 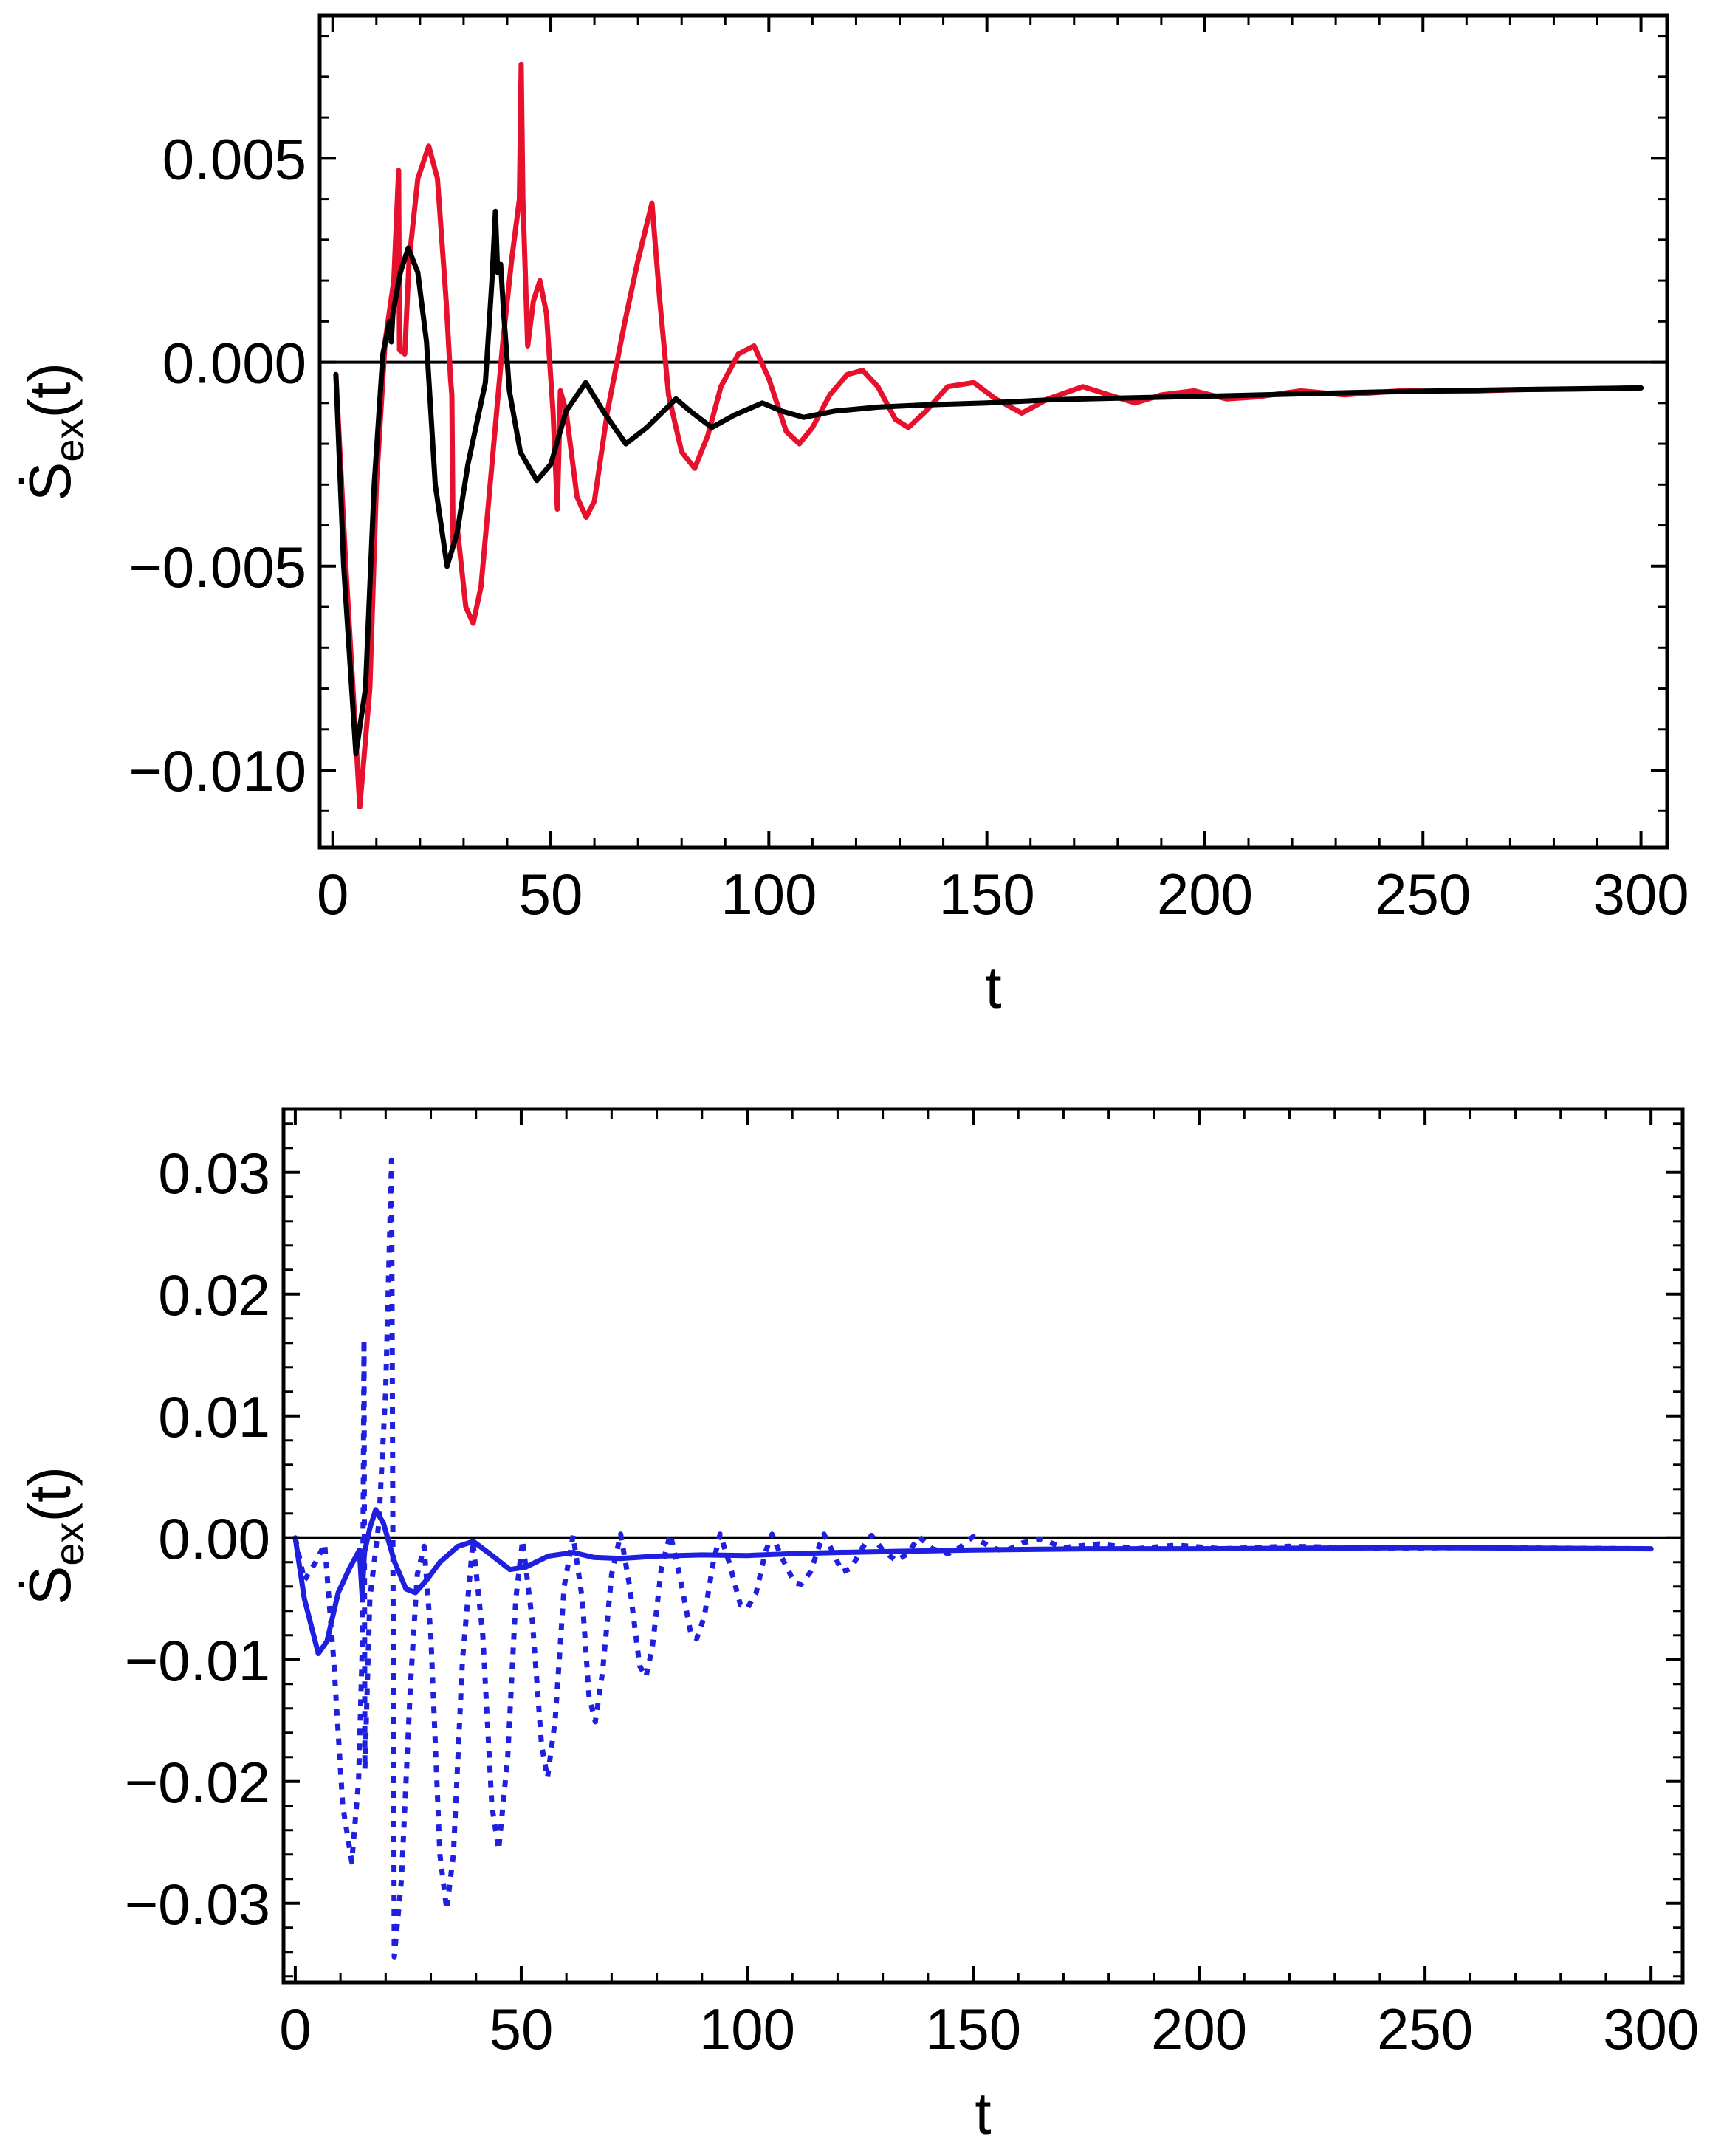 What do you see at coordinates (214, 1416) in the screenshot?
I see `y-tick-label: 0.01` at bounding box center [214, 1416].